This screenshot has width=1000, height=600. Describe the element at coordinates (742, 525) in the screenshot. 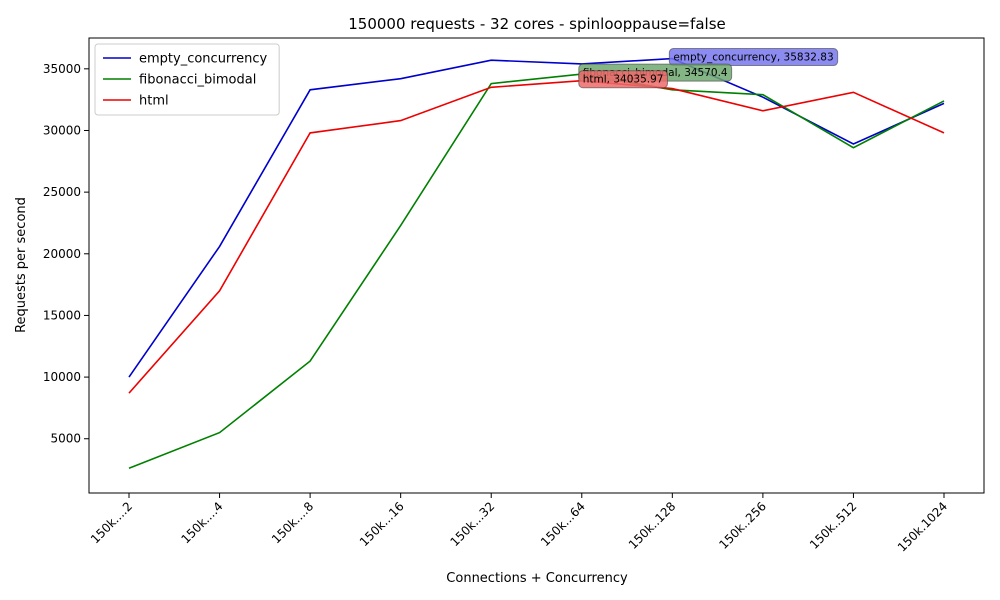

I see `x-tick-label: 150k..256` at that location.